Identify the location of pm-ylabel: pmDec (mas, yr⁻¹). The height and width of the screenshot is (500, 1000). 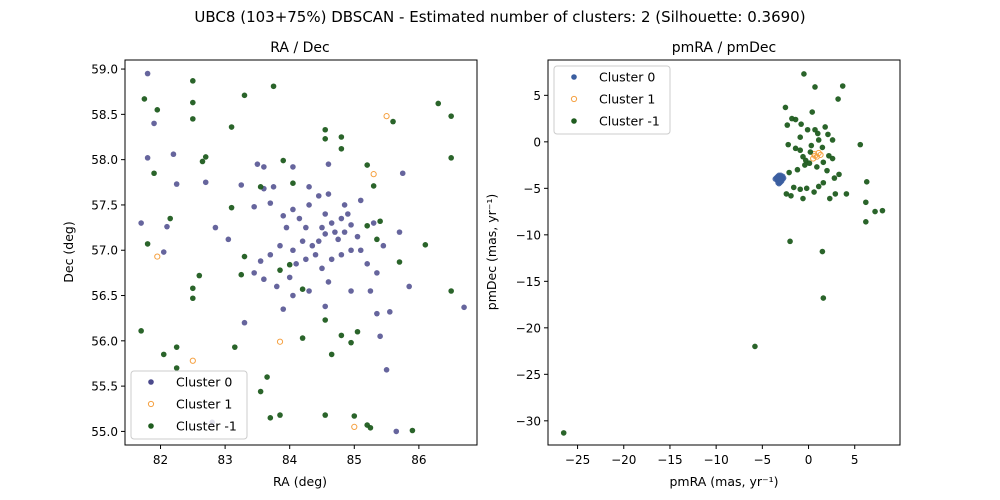
(491, 252).